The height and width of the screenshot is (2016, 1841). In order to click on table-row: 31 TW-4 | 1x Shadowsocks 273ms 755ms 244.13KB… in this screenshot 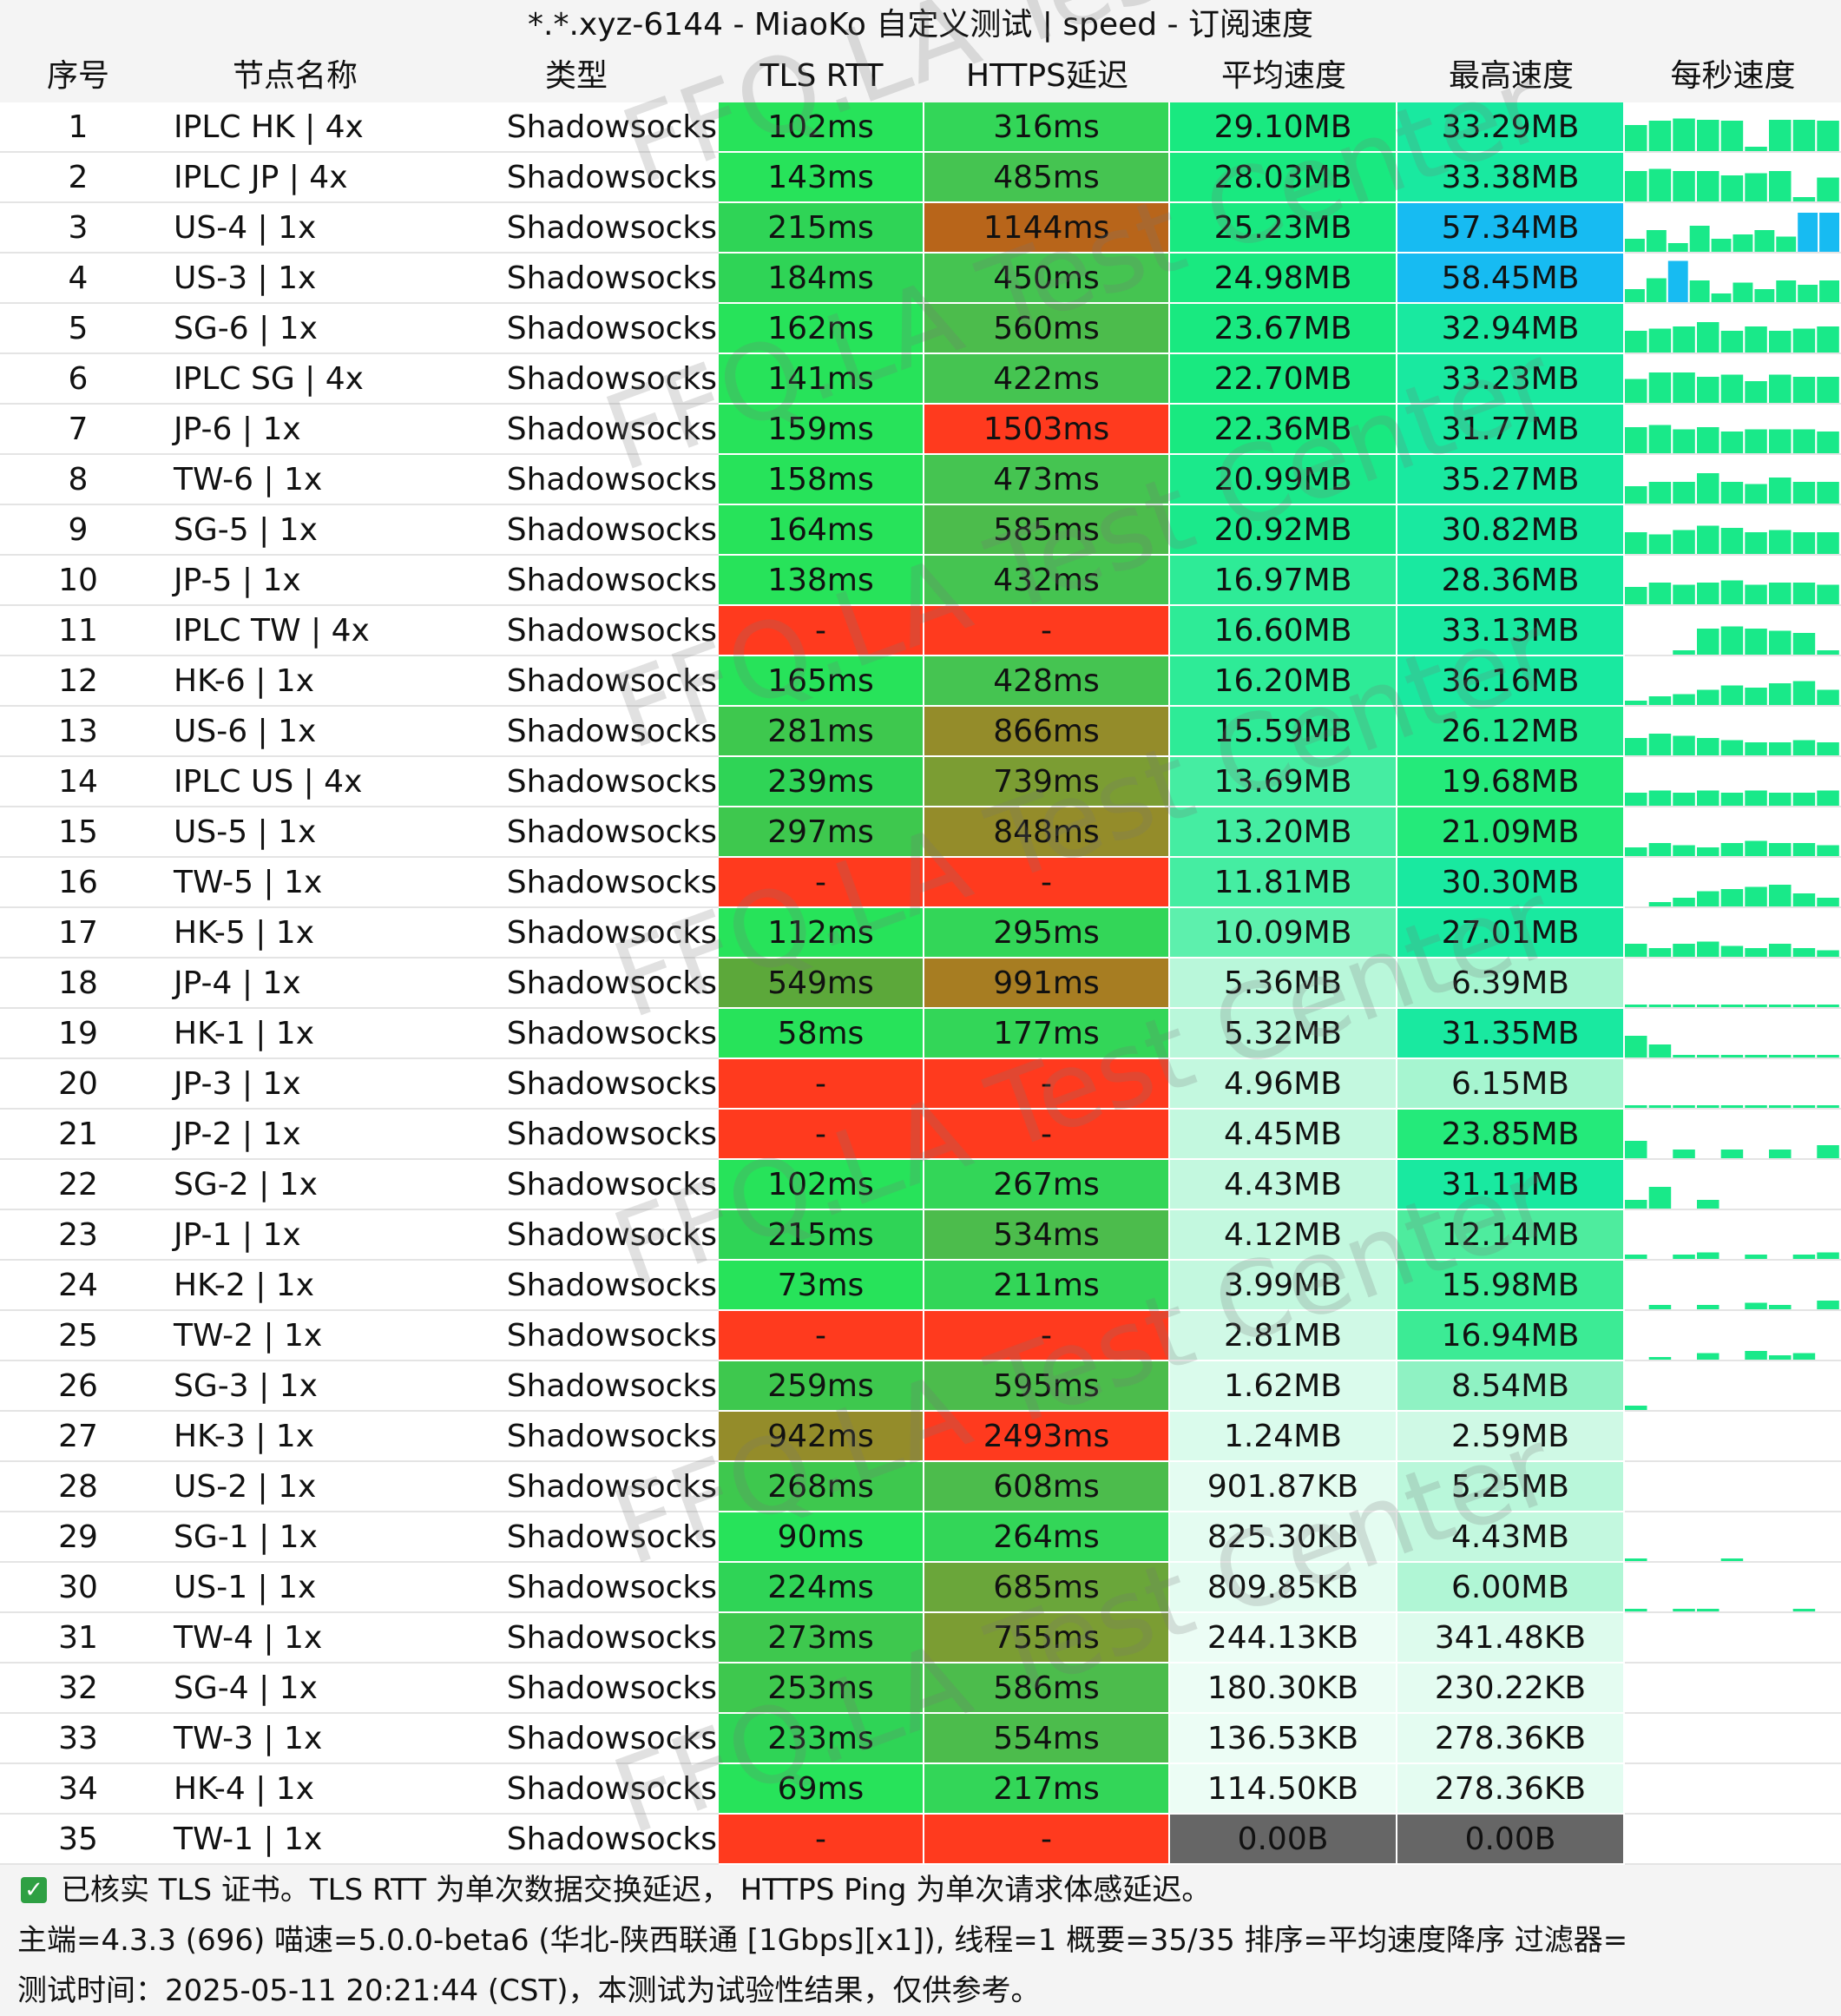, I will do `click(920, 1638)`.